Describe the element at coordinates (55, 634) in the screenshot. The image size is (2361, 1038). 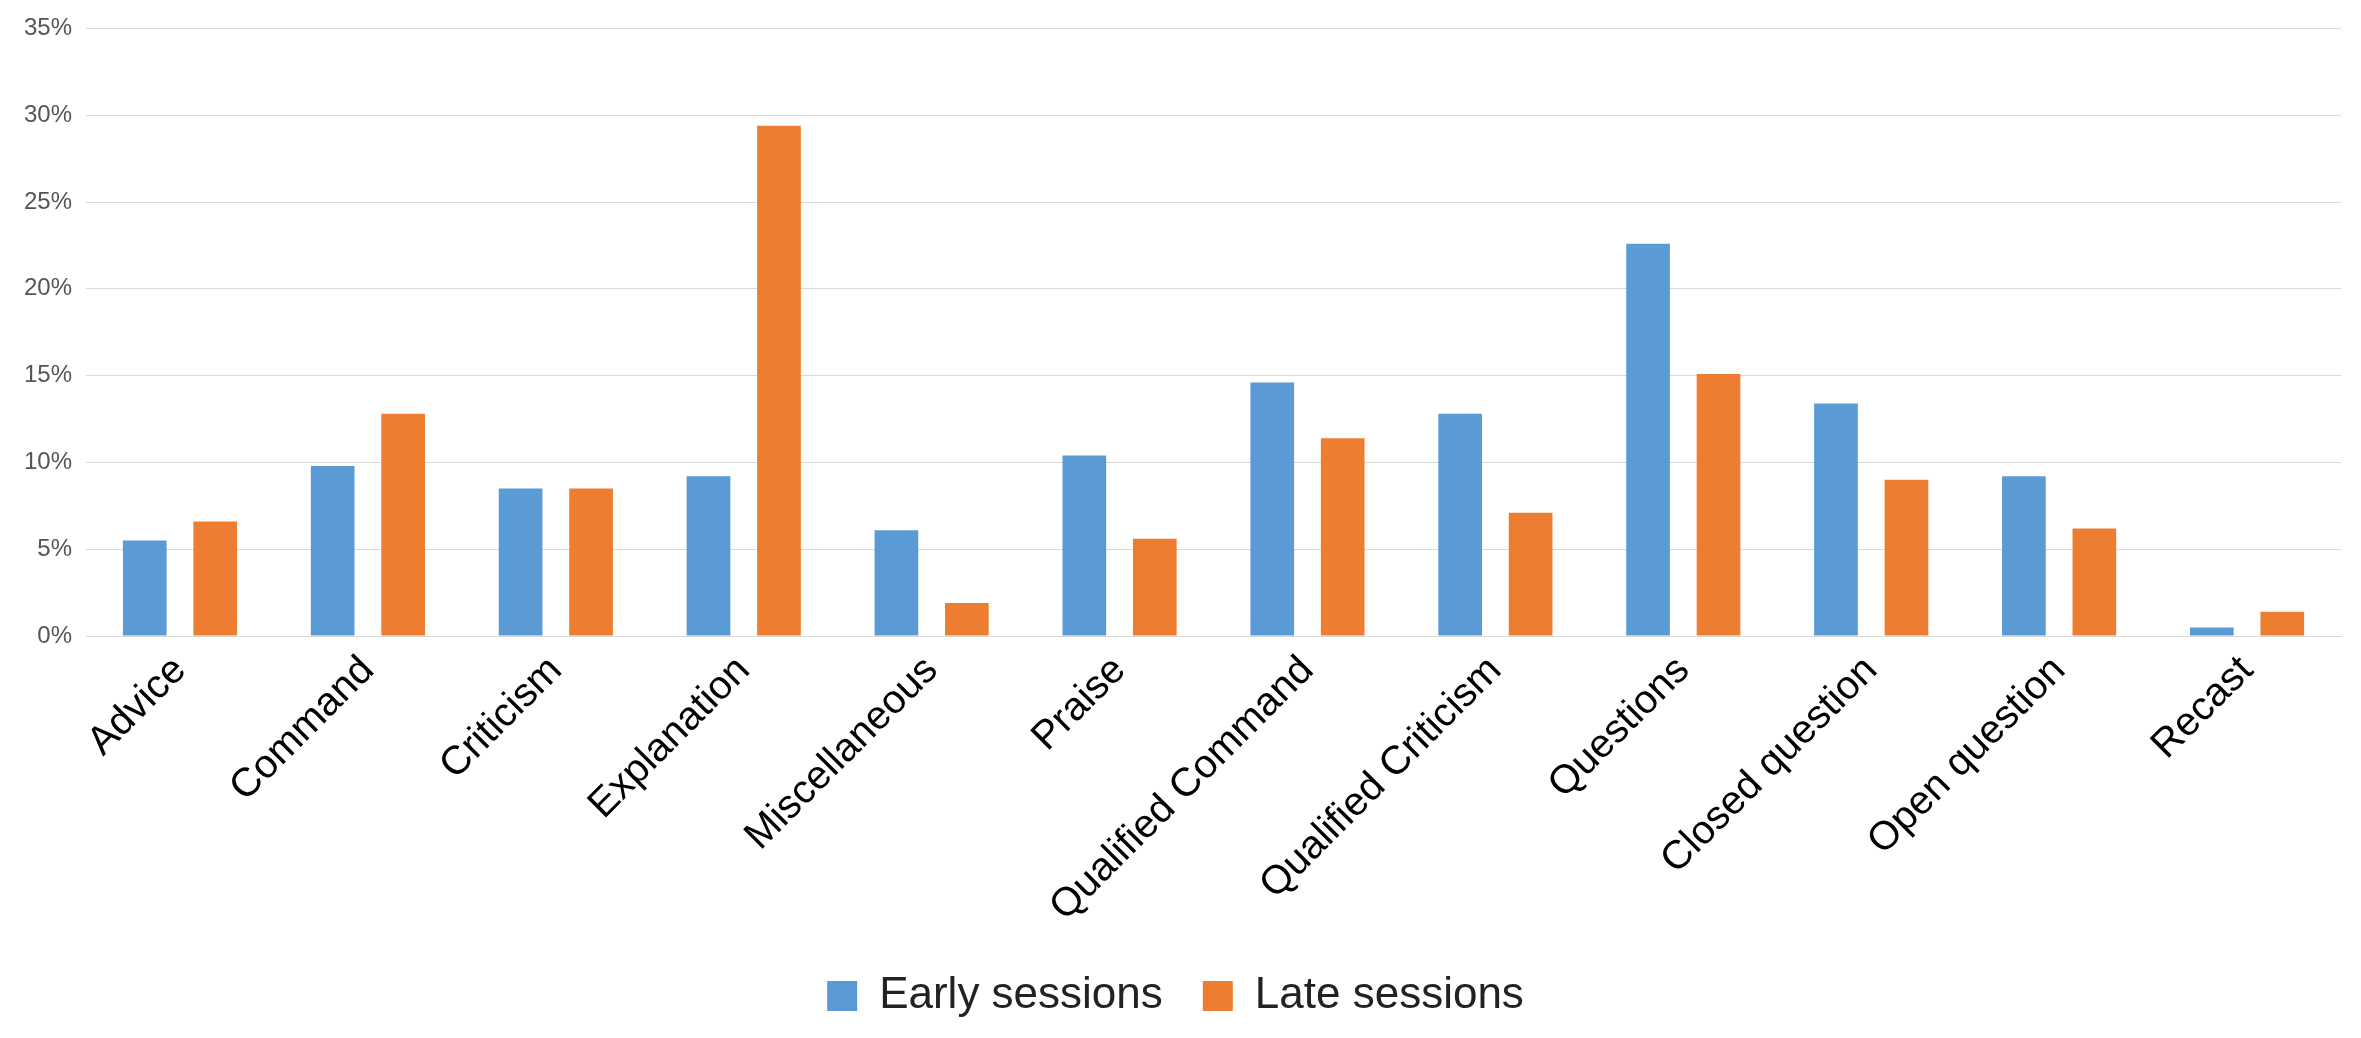
I see `y-tick-label: 0%` at that location.